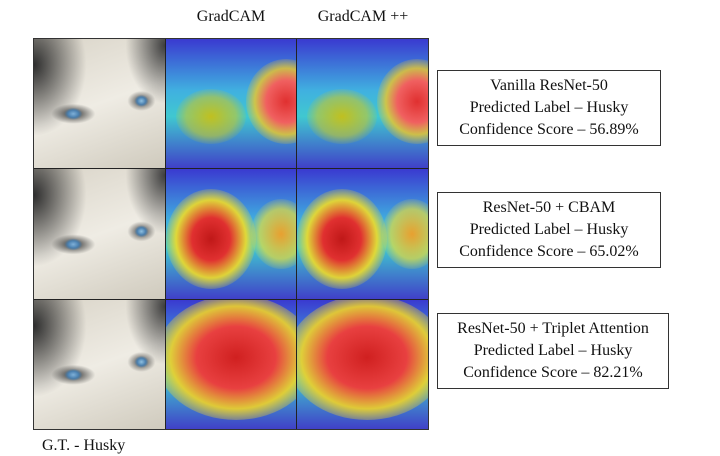  What do you see at coordinates (549, 207) in the screenshot?
I see `model-name: ResNet-50 + CBAM` at bounding box center [549, 207].